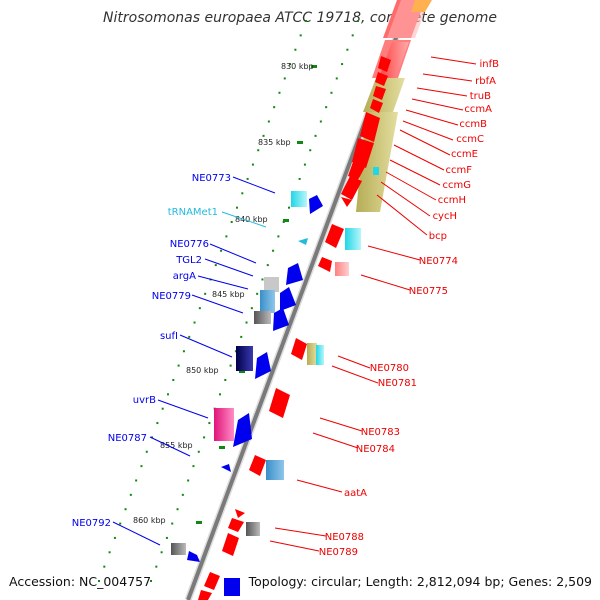 This screenshot has height=600, width=600. Describe the element at coordinates (389, 368) in the screenshot. I see `gene-label-ne0780: NE0780` at that location.